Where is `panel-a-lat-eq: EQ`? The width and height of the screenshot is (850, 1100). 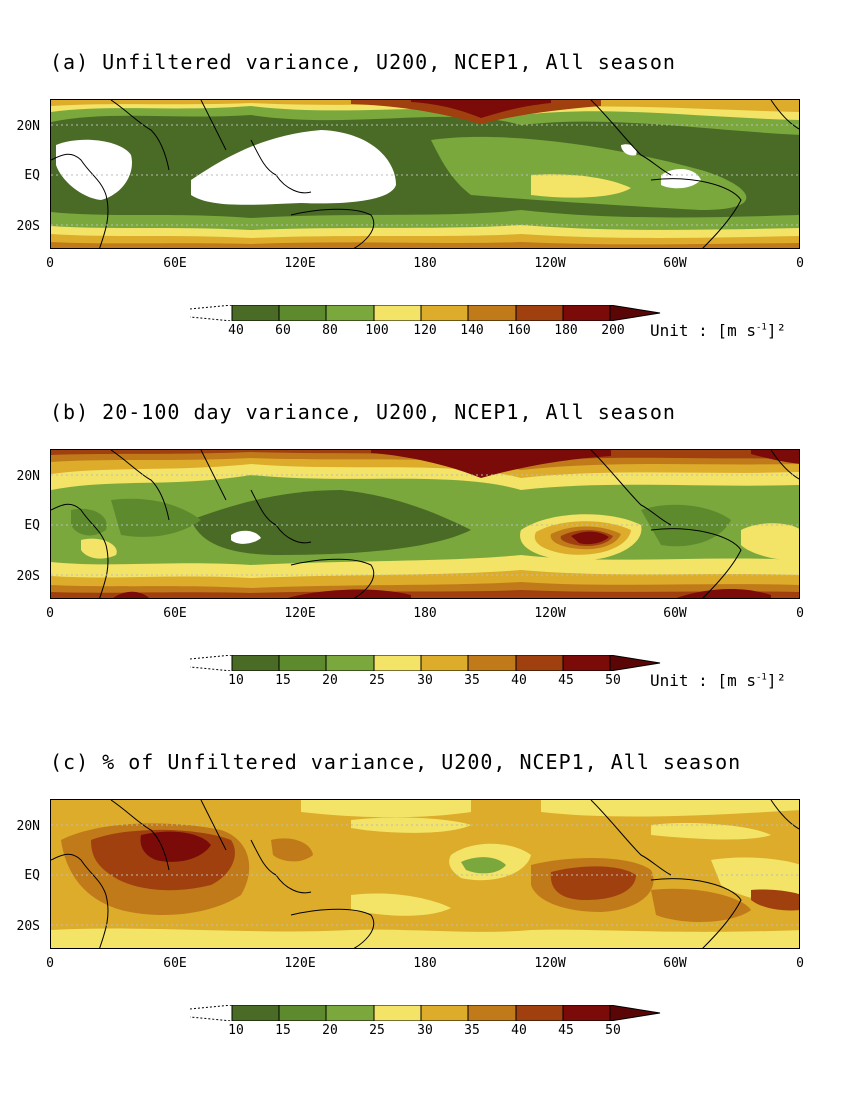 panel-a-lat-eq: EQ is located at coordinates (32, 175).